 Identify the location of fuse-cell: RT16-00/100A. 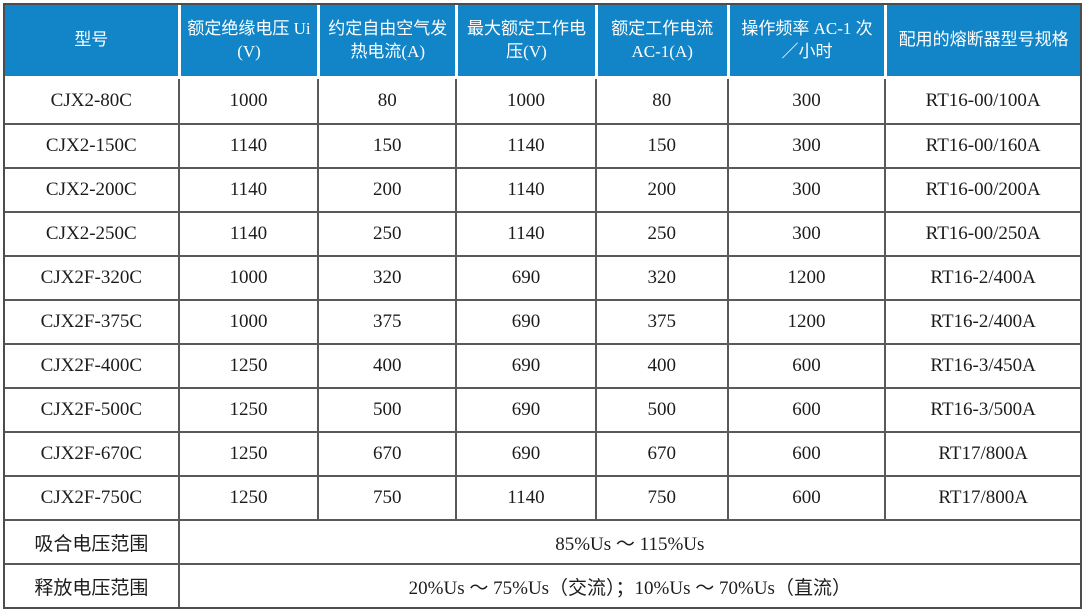
(982, 101).